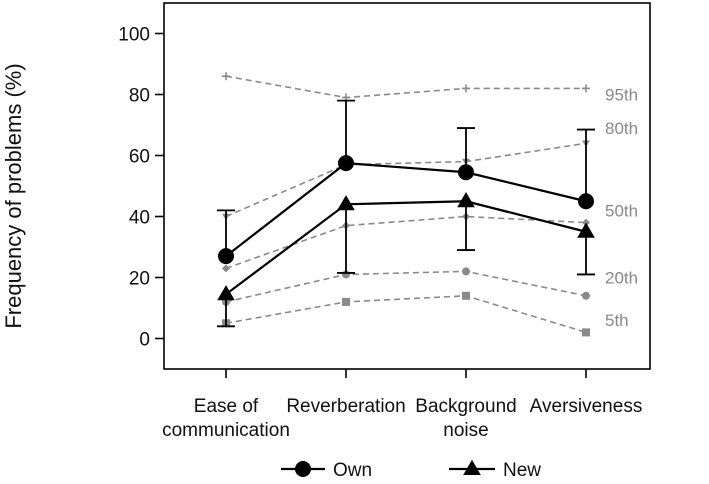 The width and height of the screenshot is (709, 484). What do you see at coordinates (345, 406) in the screenshot?
I see `x-category-label: Reverberation` at bounding box center [345, 406].